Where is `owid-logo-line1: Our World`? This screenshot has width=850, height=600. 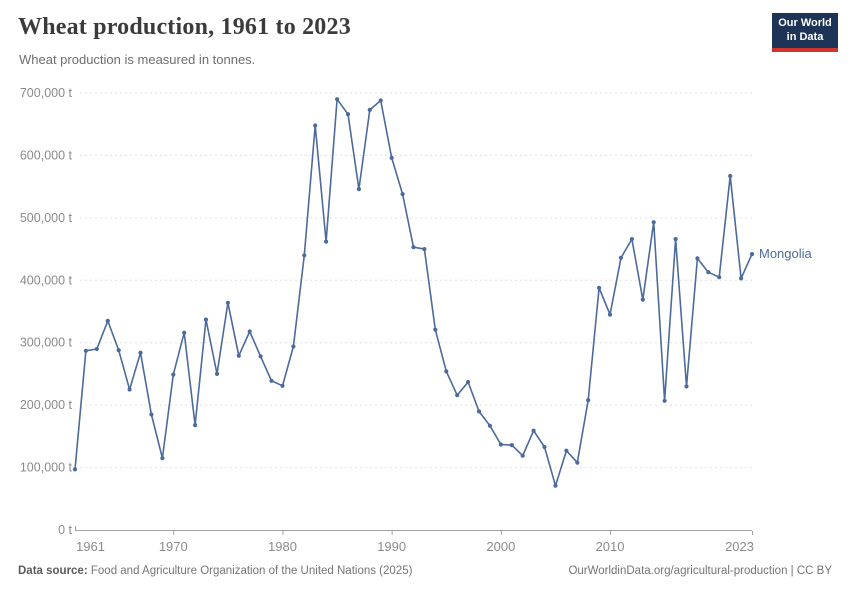 owid-logo-line1: Our World is located at coordinates (805, 23).